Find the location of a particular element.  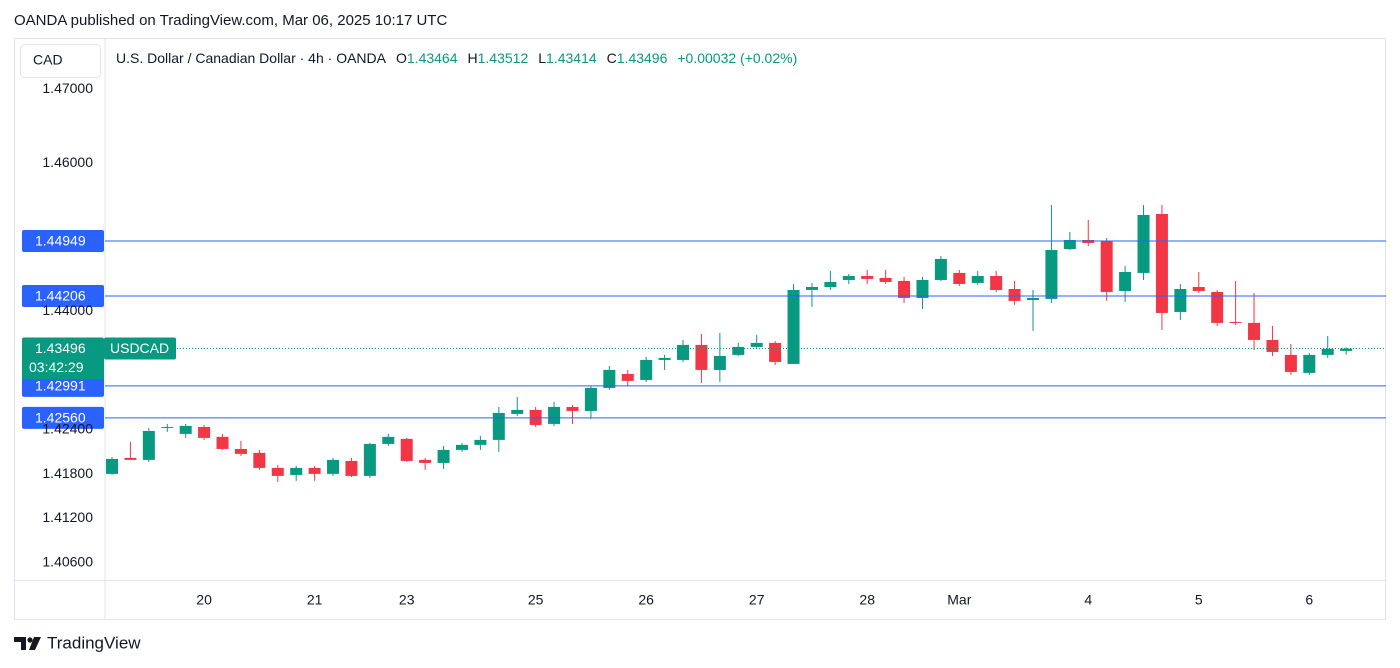

symbol-label: USDCAD is located at coordinates (139, 348).